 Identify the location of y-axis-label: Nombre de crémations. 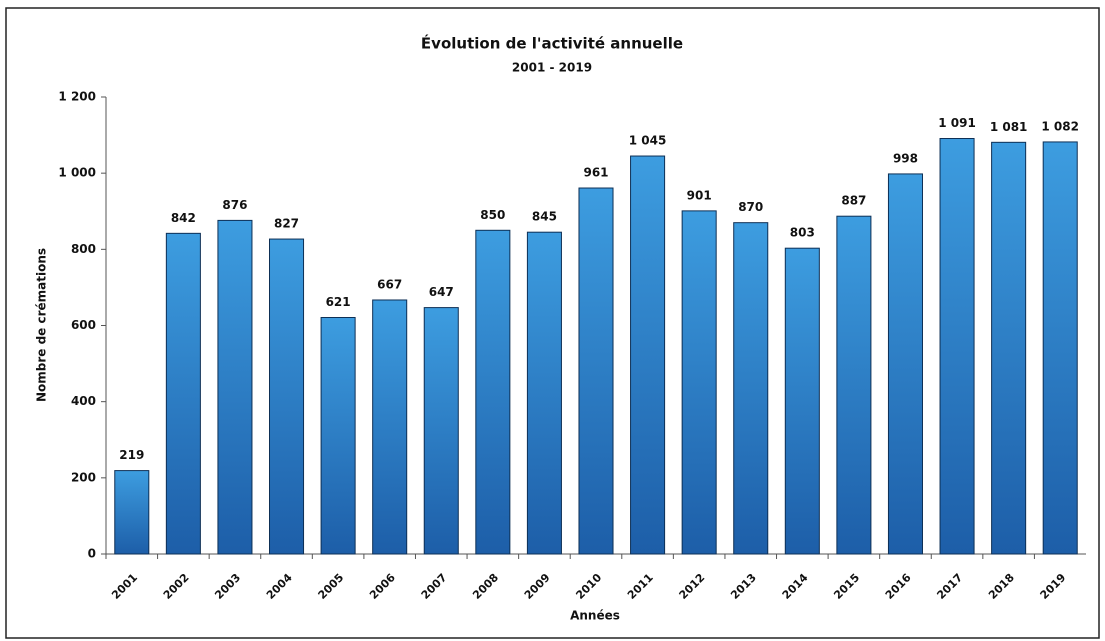
(42, 325).